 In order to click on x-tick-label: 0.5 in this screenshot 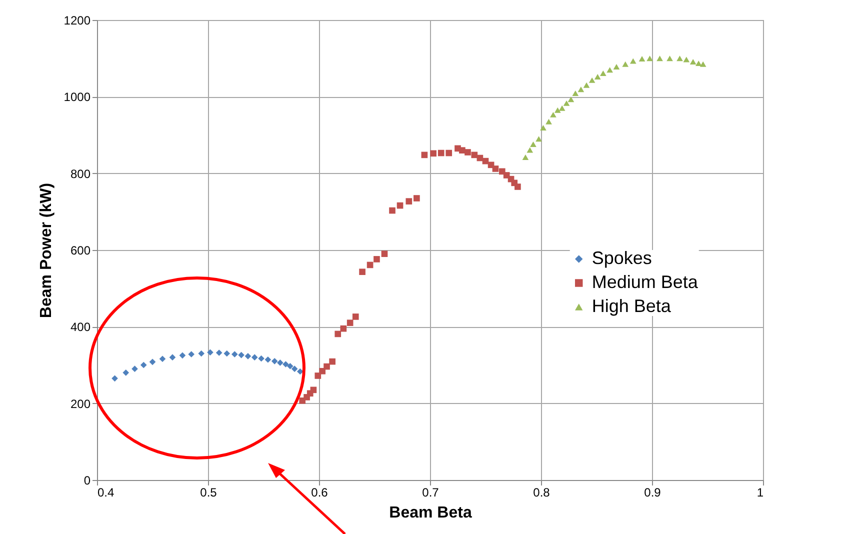, I will do `click(209, 493)`.